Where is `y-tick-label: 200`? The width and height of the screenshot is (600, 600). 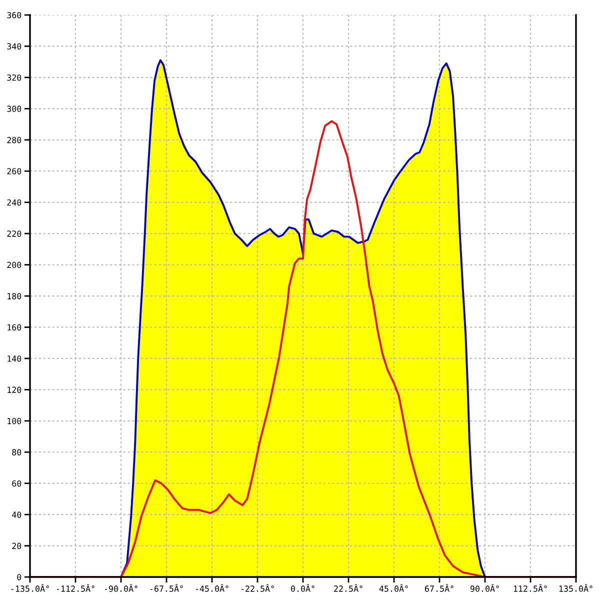 y-tick-label: 200 is located at coordinates (14, 265).